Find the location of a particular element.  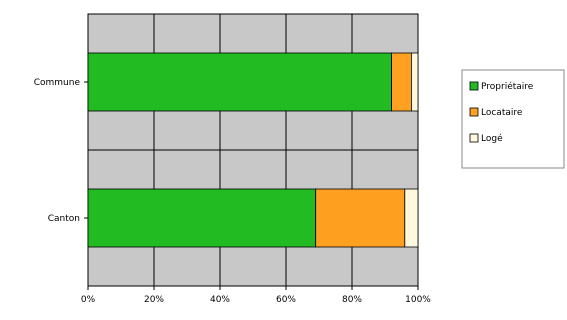

legend-label: Propriétaire is located at coordinates (507, 86).